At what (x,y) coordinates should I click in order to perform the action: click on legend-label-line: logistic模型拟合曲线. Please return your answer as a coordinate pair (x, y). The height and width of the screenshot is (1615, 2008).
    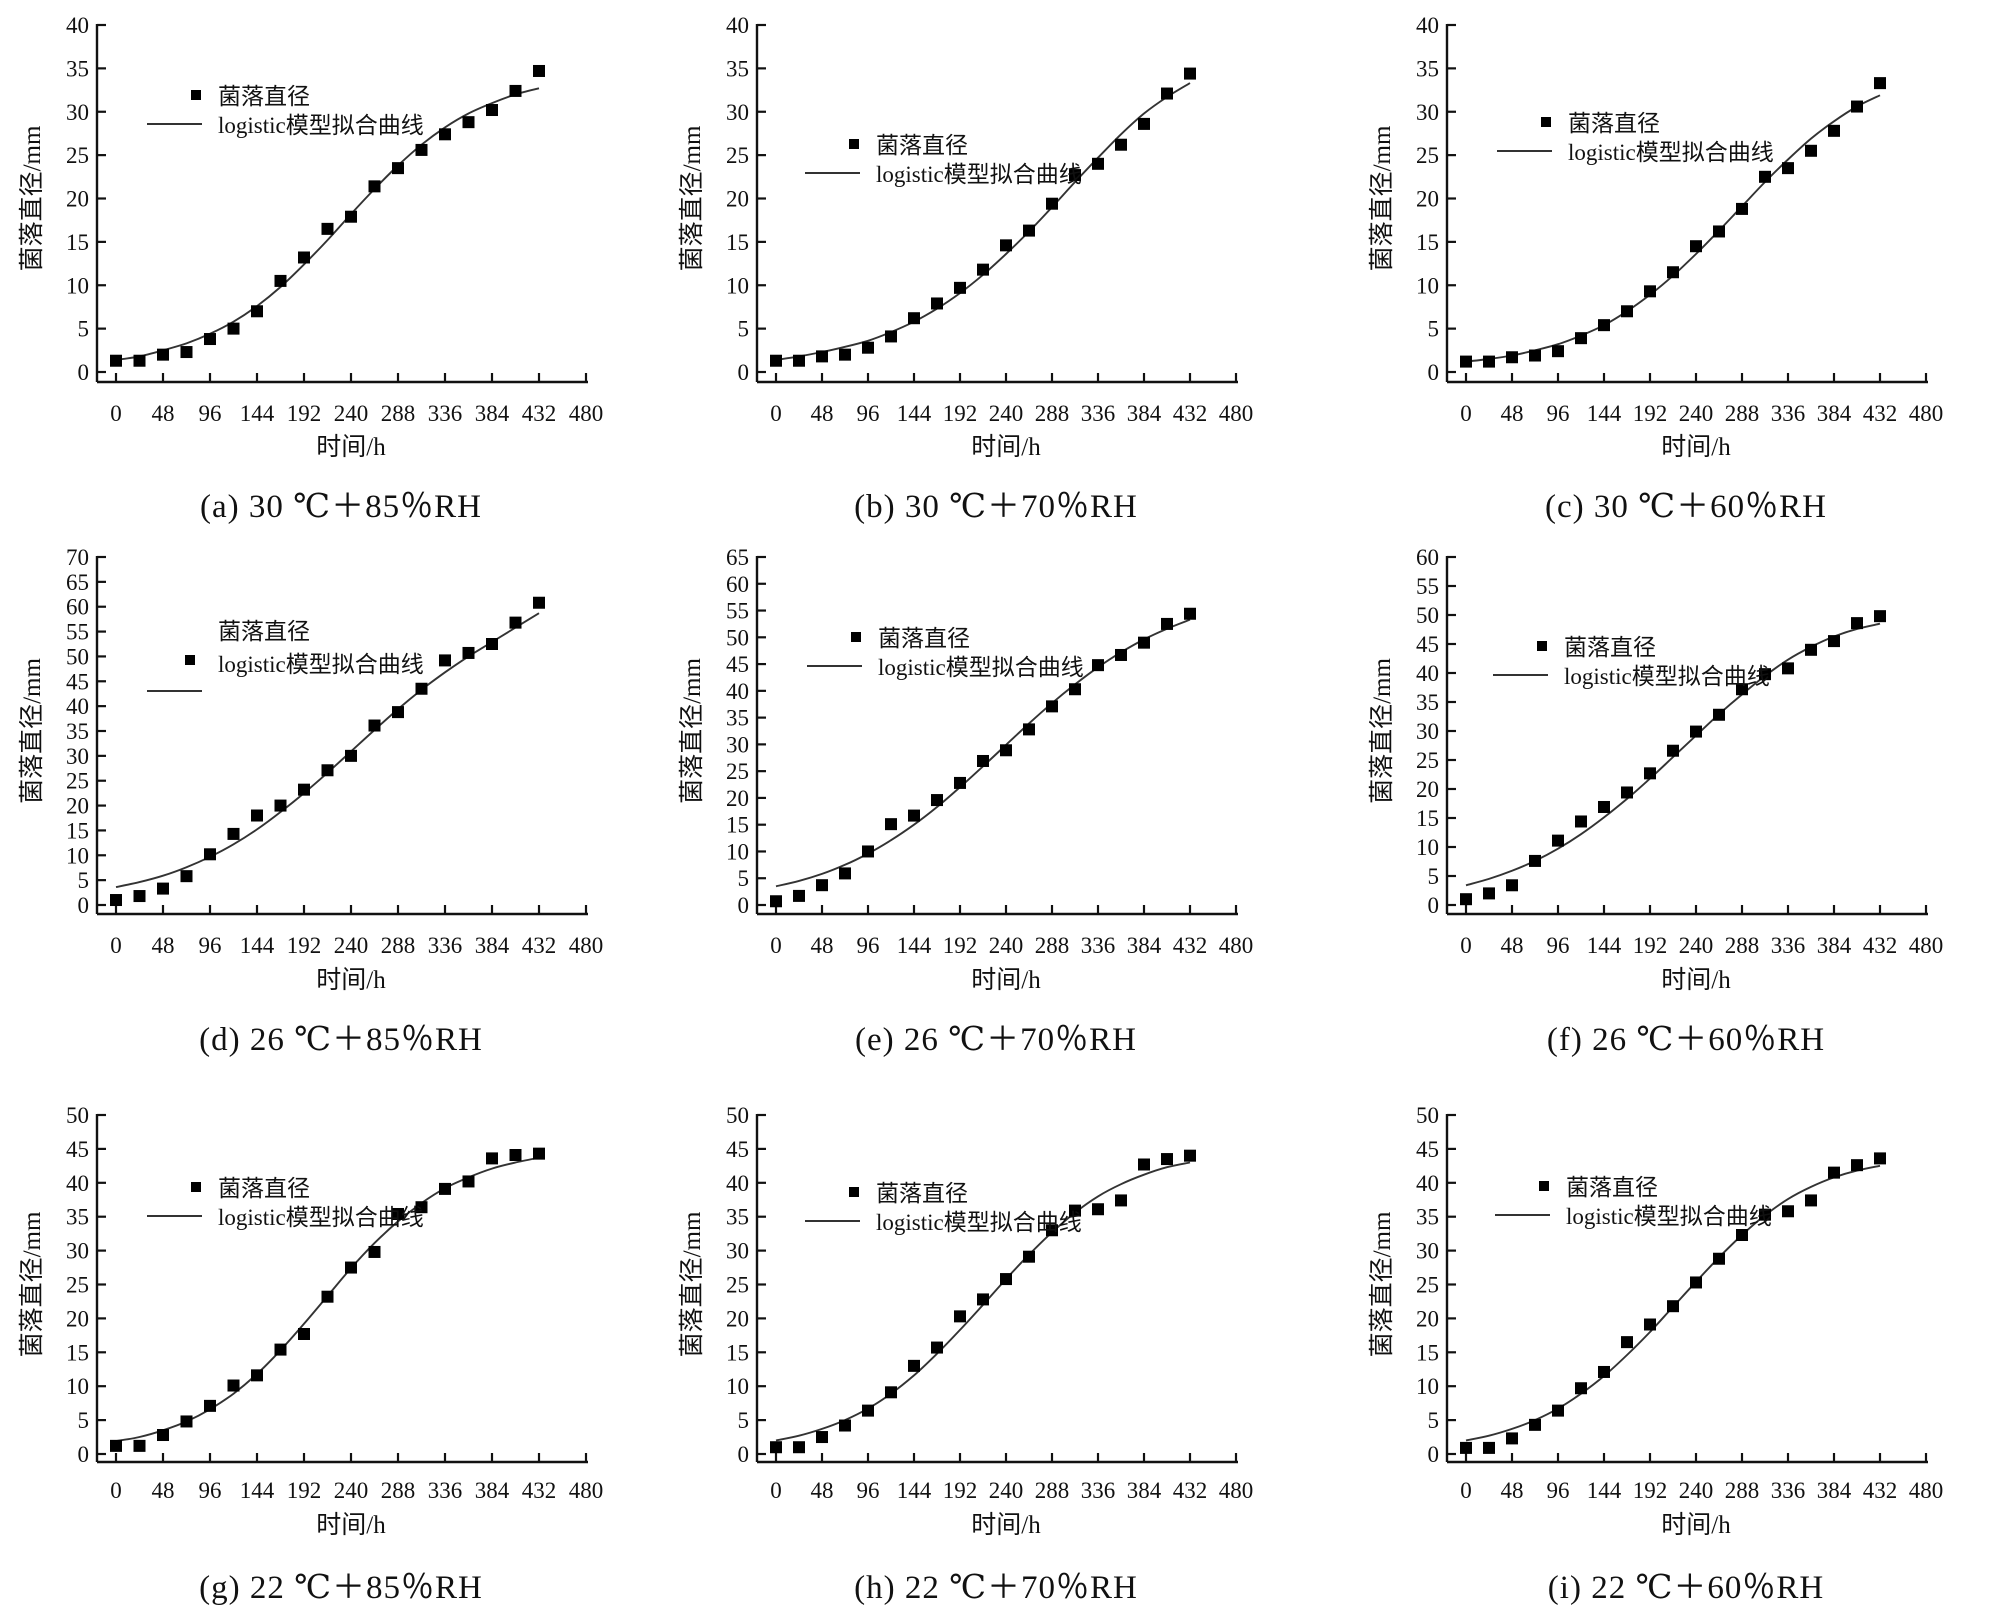
    Looking at the image, I should click on (321, 1217).